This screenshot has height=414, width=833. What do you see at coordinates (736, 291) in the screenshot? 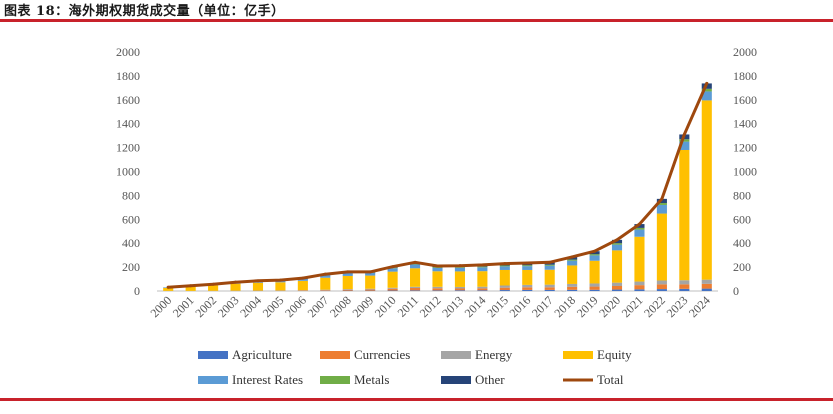
I see `y-tick-label-right: 0` at bounding box center [736, 291].